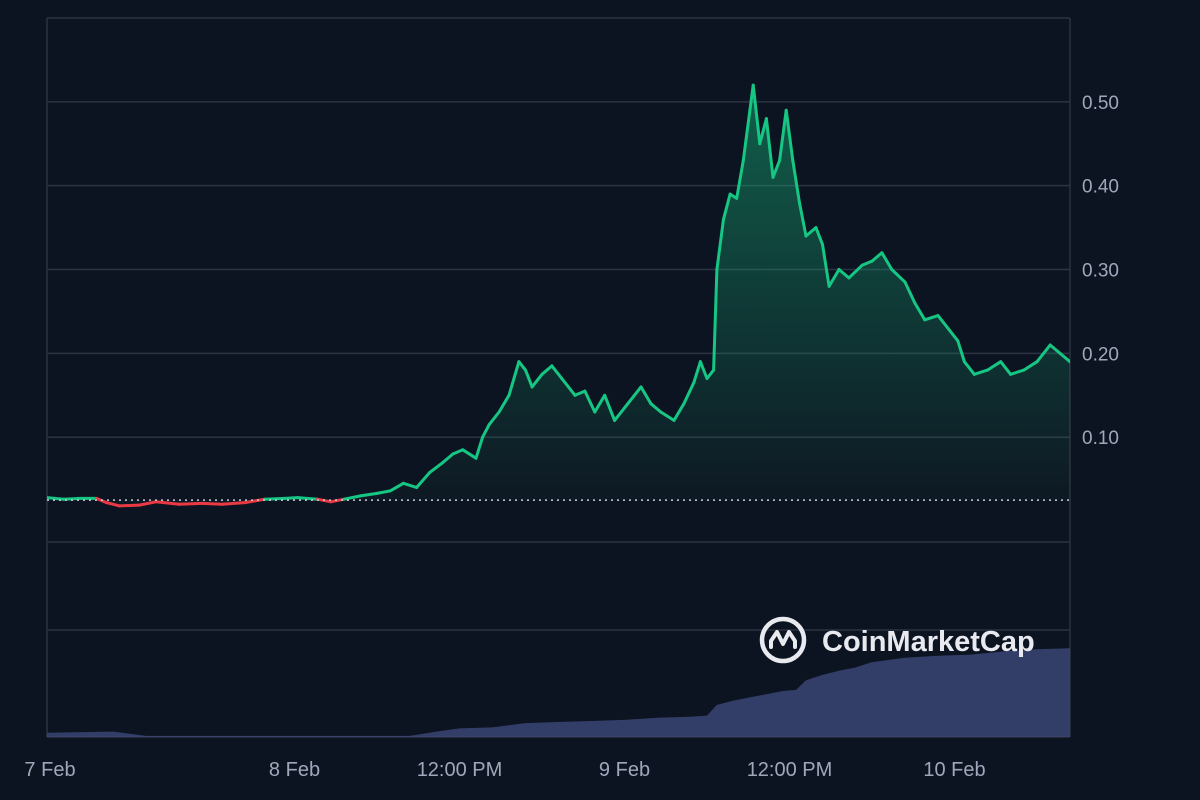  What do you see at coordinates (1100, 187) in the screenshot?
I see `y-tick-label: 0.40` at bounding box center [1100, 187].